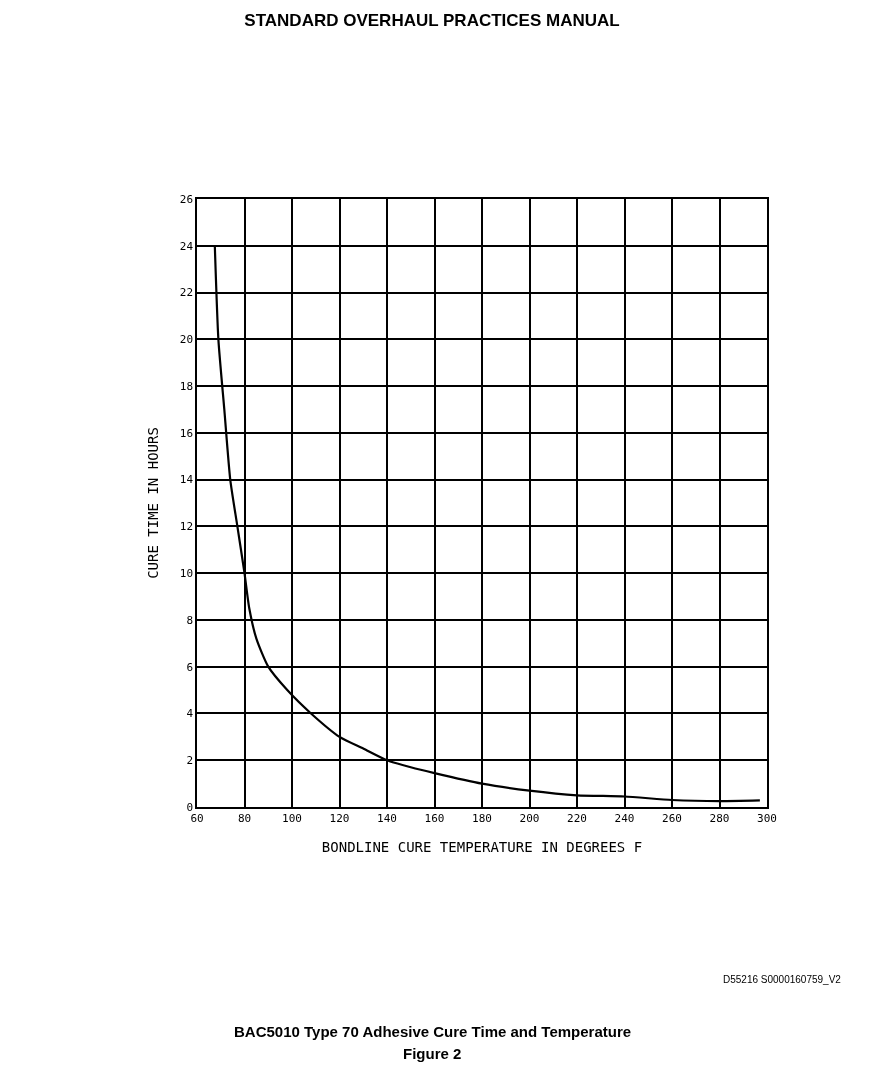 This screenshot has height=1070, width=869. Describe the element at coordinates (186, 199) in the screenshot. I see `y-tick-label: 26` at that location.